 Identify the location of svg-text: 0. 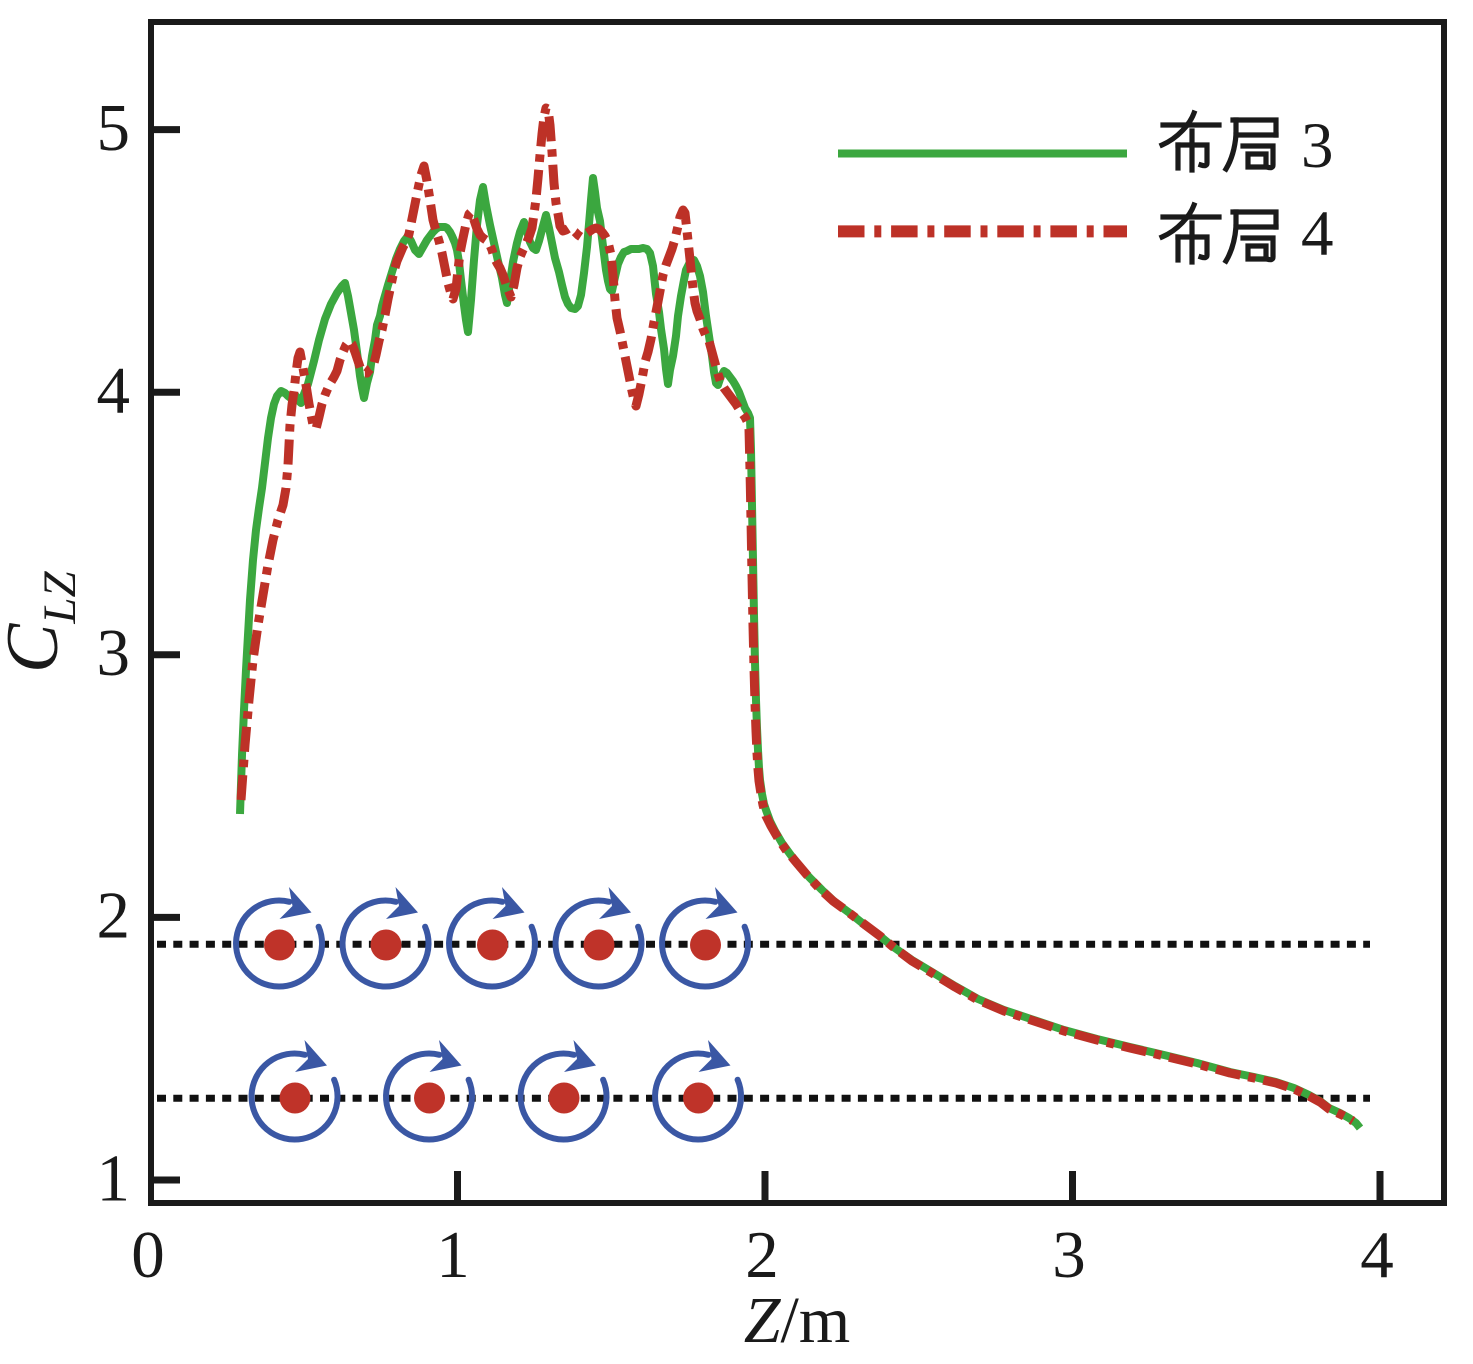
(148, 1255).